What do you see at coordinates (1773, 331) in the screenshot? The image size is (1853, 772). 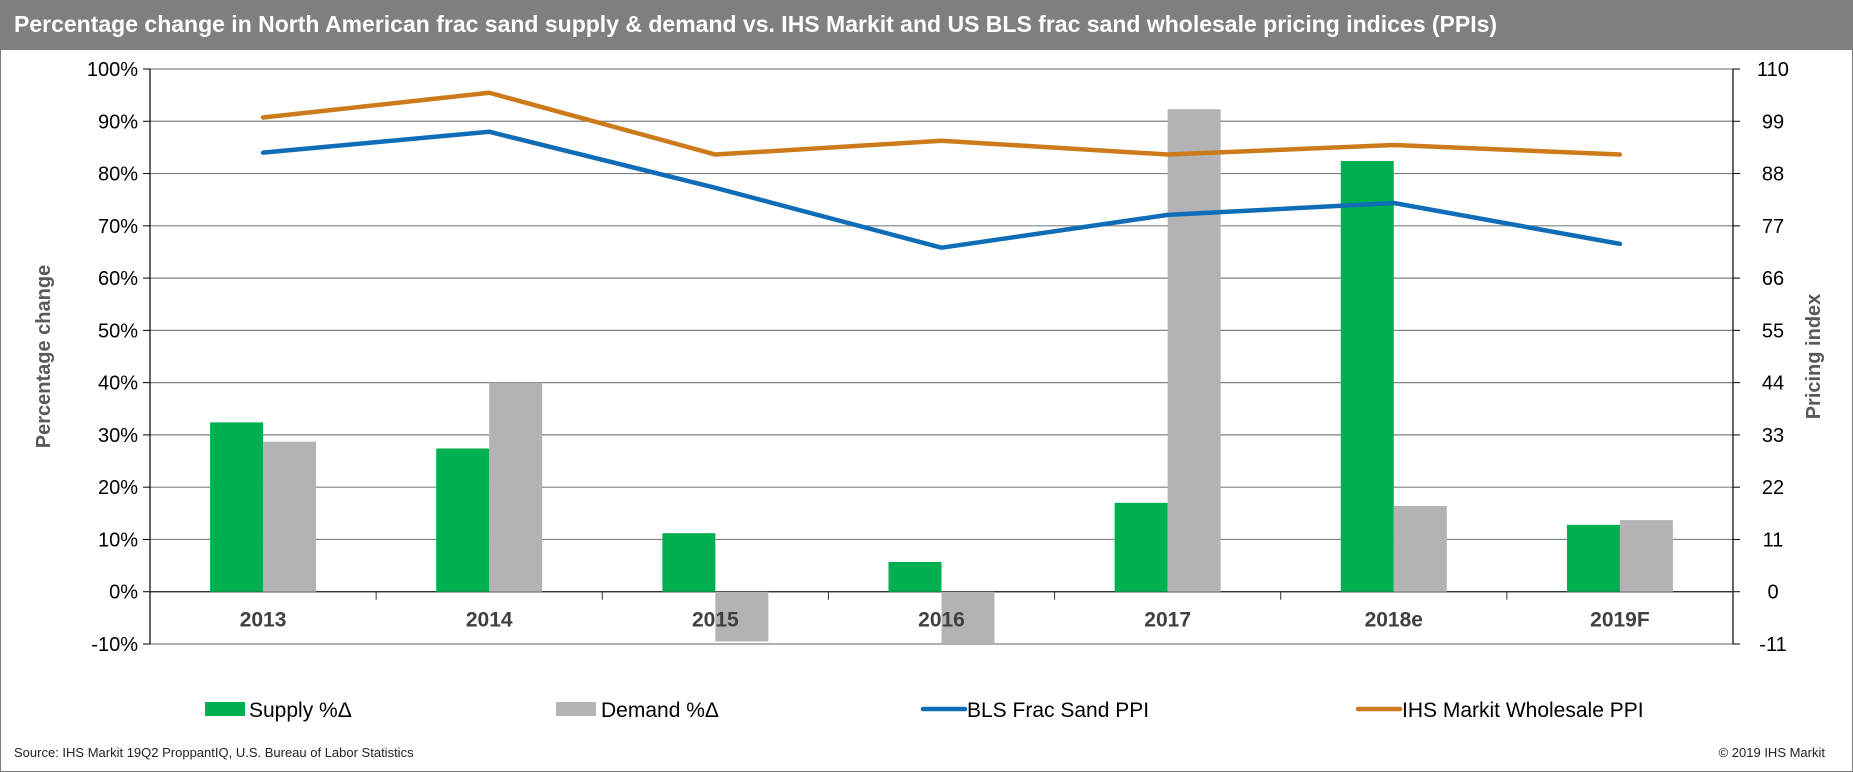 I see `y2-tick-label: 55` at bounding box center [1773, 331].